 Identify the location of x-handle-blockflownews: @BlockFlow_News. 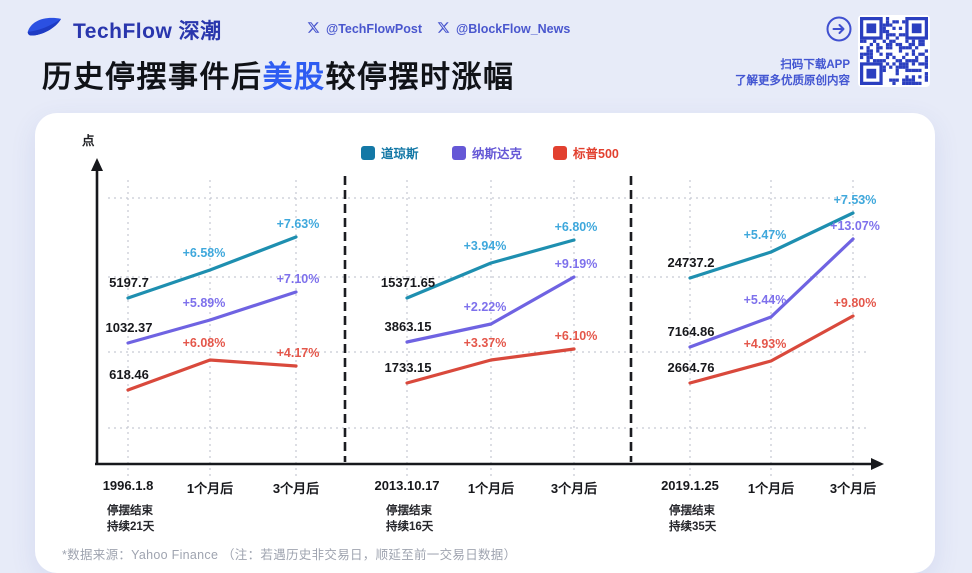
(503, 29).